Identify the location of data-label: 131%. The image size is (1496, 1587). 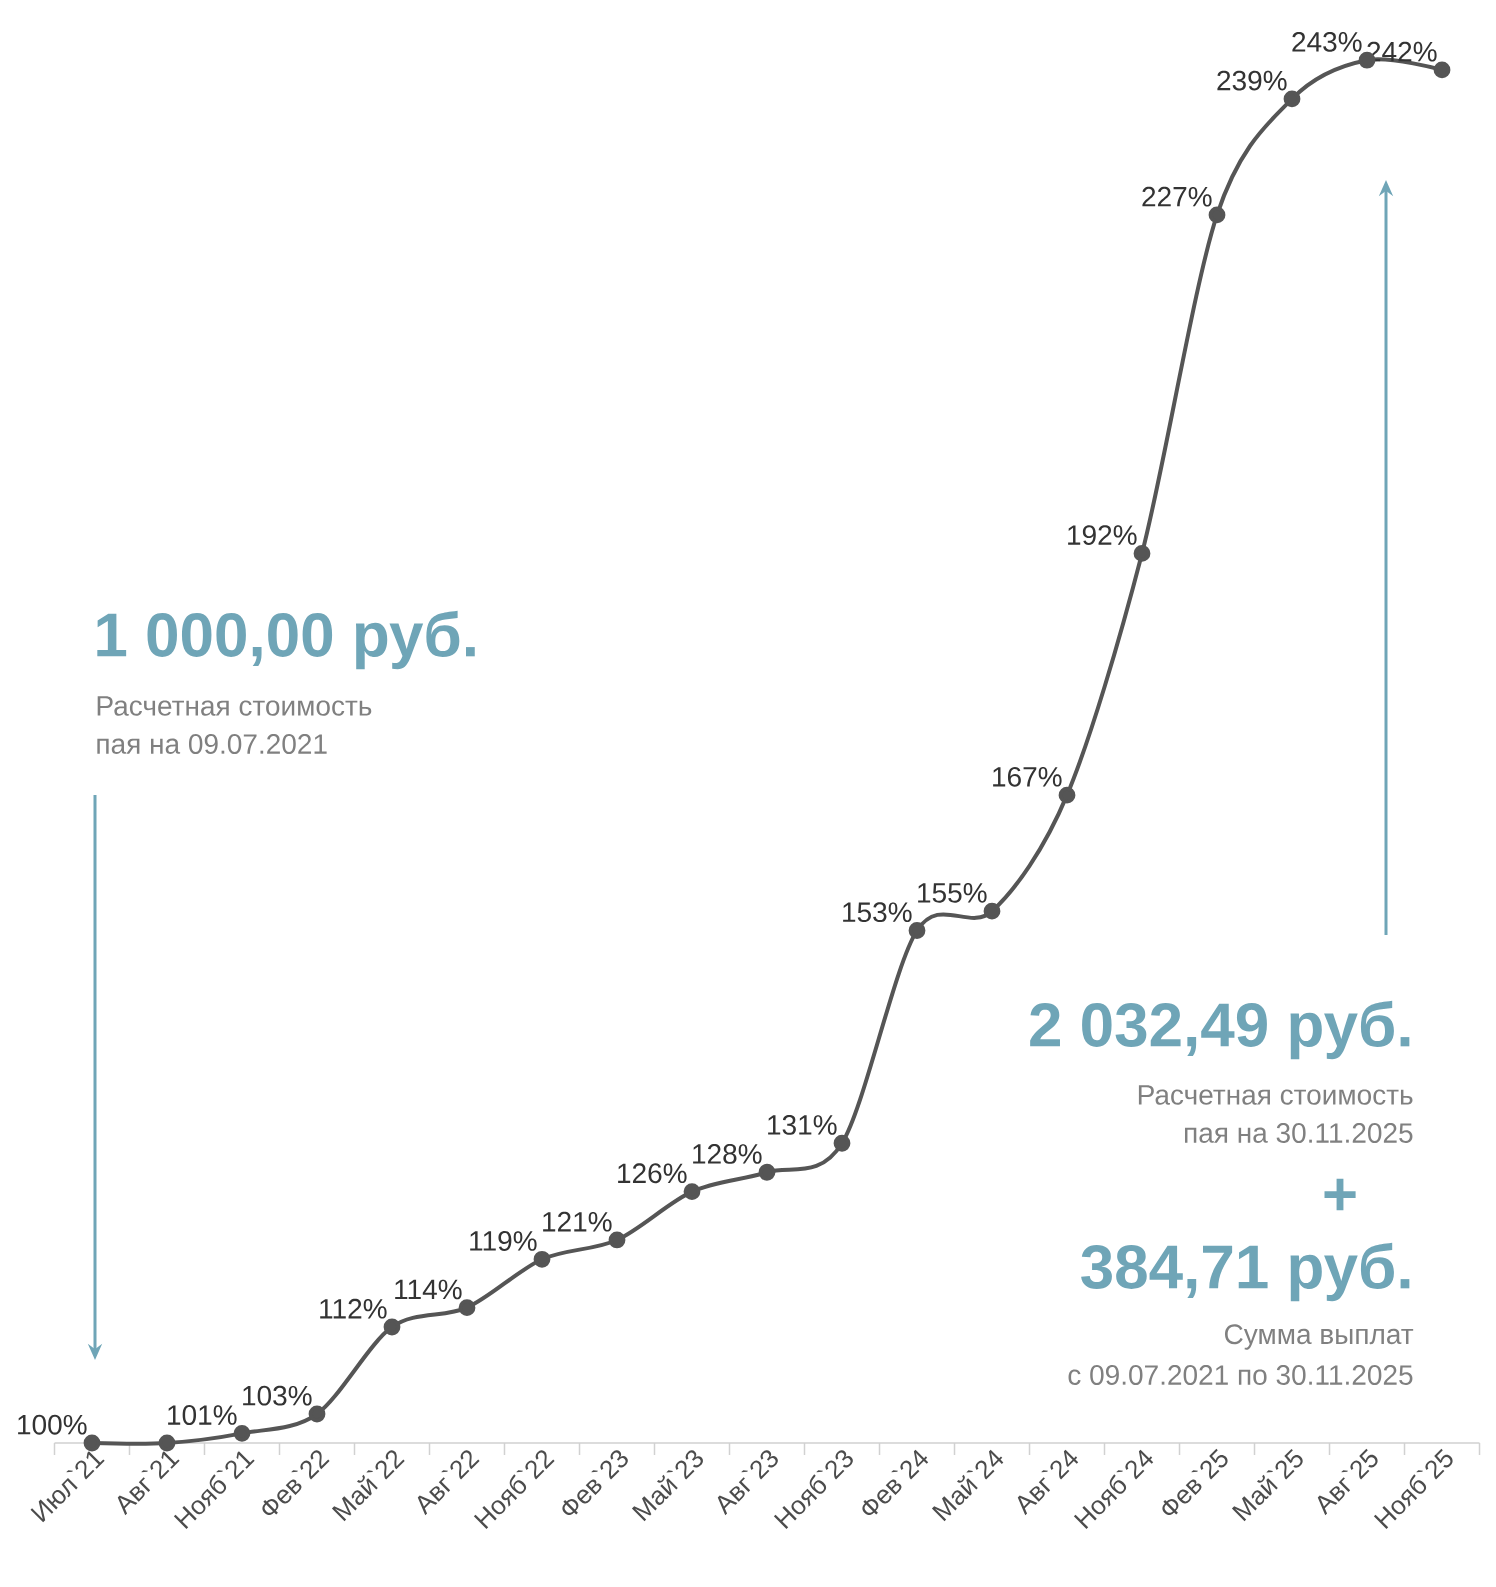
(802, 1125).